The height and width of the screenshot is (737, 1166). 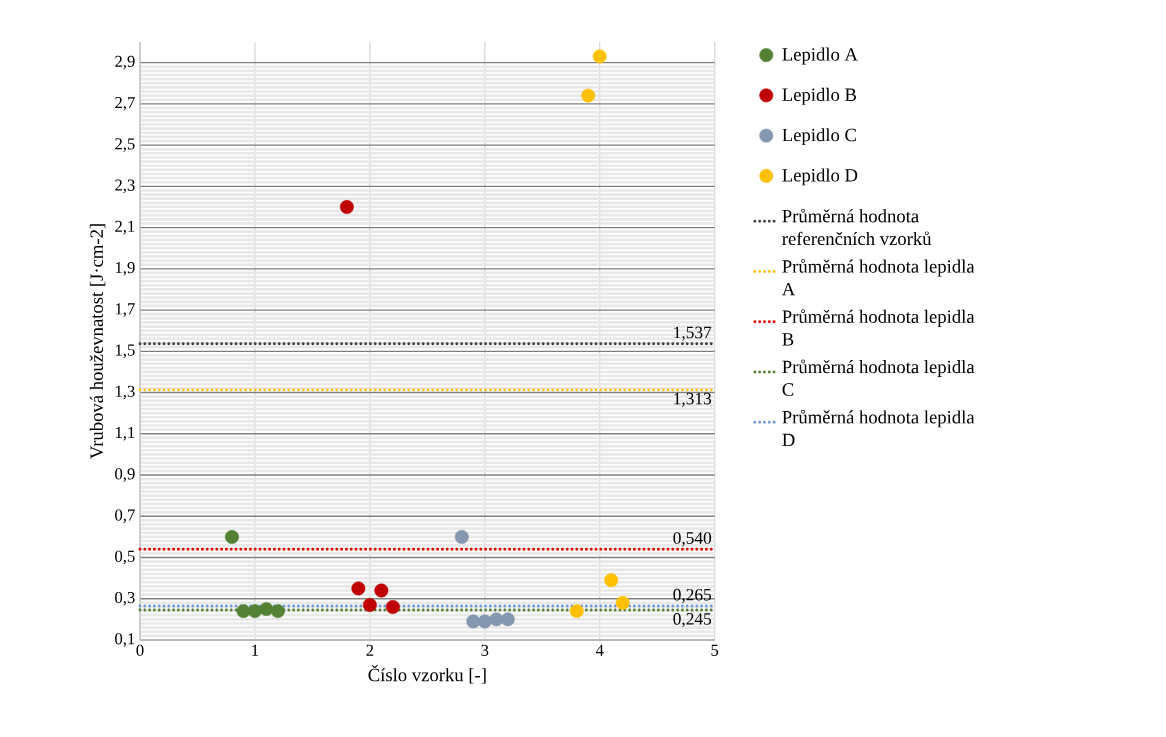 What do you see at coordinates (485, 650) in the screenshot?
I see `x-tick-label: 3` at bounding box center [485, 650].